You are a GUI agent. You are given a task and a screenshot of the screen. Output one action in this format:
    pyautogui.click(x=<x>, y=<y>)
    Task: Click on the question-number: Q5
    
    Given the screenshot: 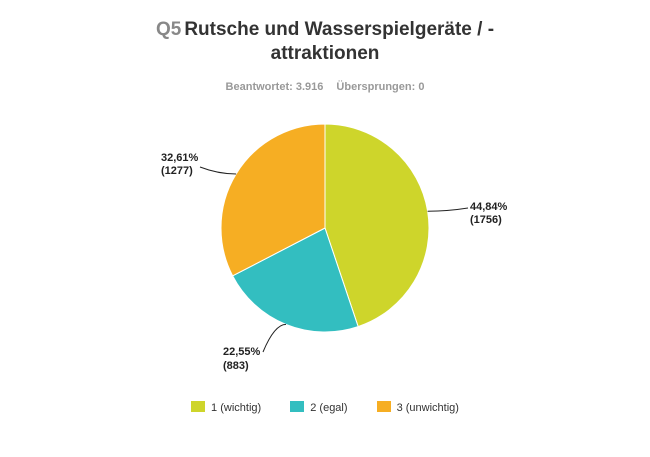 What is the action you would take?
    pyautogui.click(x=168, y=29)
    